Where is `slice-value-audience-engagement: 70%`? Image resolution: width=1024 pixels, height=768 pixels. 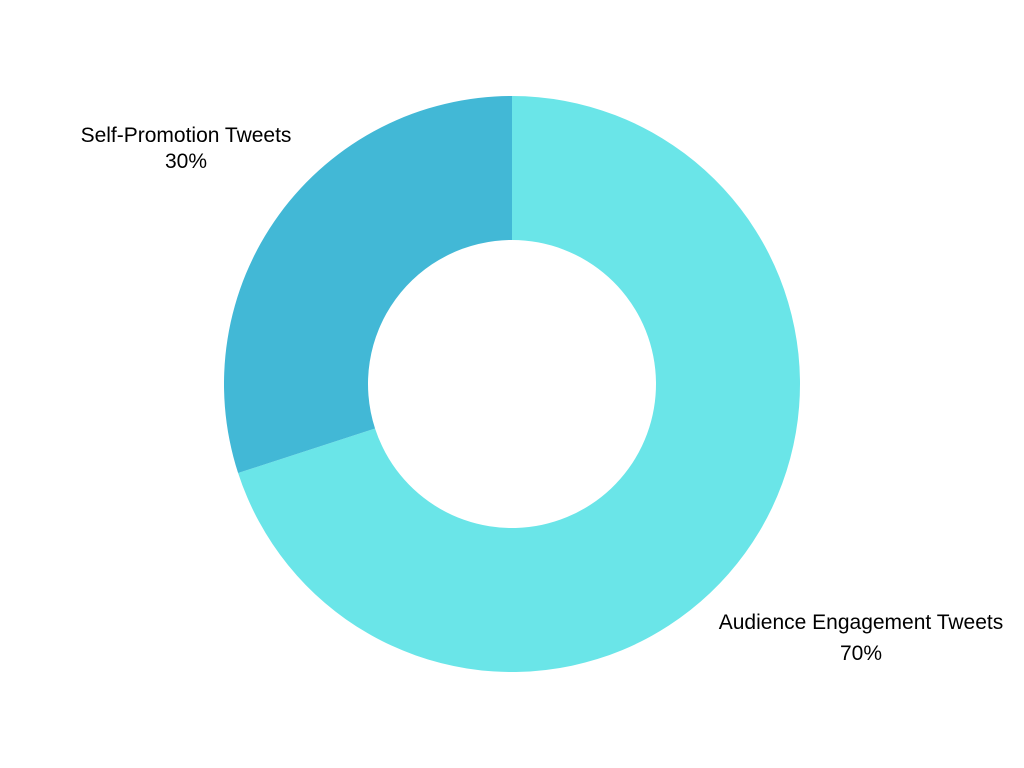
slice-value-audience-engagement: 70% is located at coordinates (861, 653).